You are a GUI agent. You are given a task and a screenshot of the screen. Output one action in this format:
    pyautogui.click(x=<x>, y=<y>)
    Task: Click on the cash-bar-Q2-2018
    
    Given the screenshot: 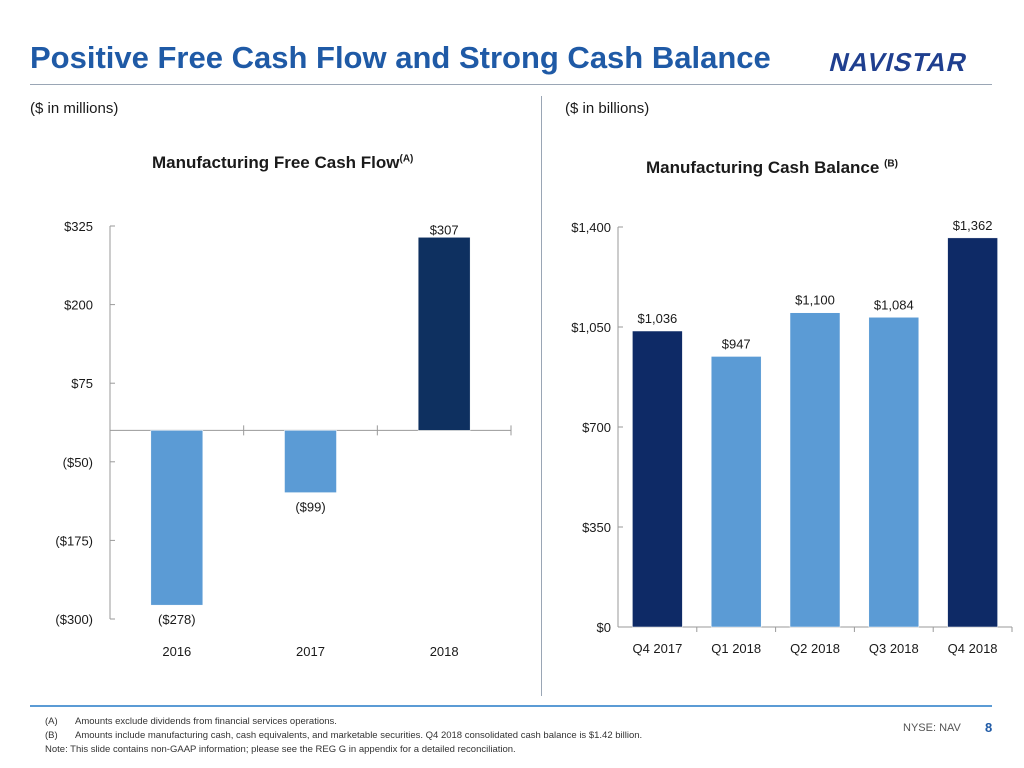 What is the action you would take?
    pyautogui.click(x=815, y=470)
    